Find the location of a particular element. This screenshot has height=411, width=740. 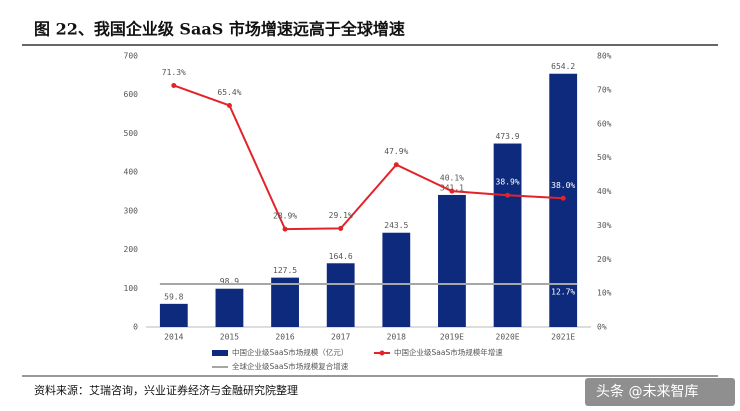

growth-label: 28.9% is located at coordinates (285, 216).